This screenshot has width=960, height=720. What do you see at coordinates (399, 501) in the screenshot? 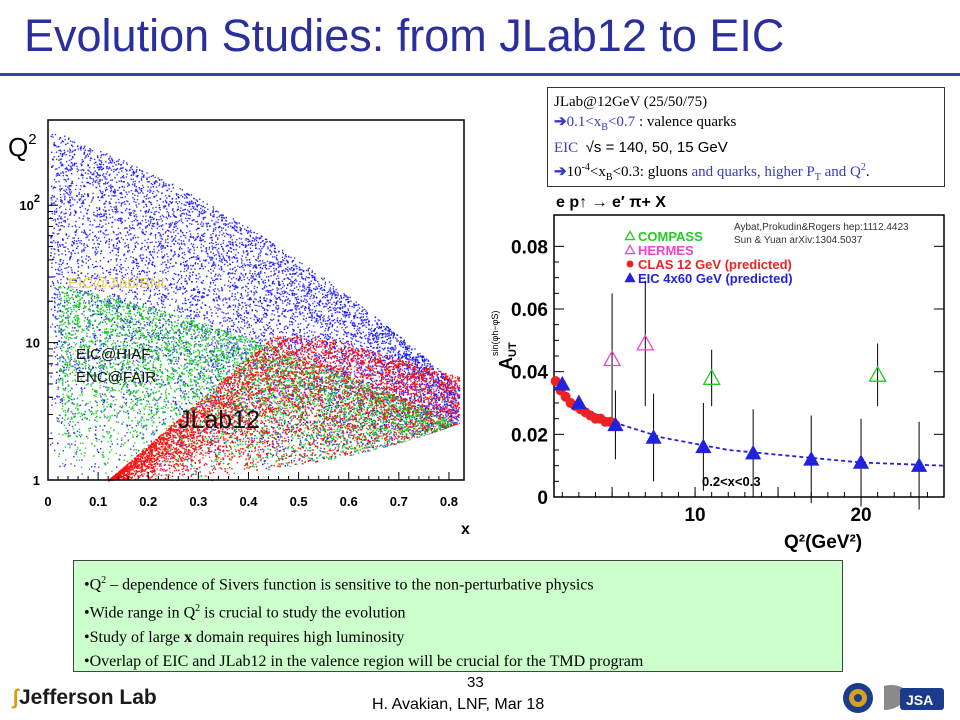
I see `scatter-x-tick-label: 0.7` at bounding box center [399, 501].